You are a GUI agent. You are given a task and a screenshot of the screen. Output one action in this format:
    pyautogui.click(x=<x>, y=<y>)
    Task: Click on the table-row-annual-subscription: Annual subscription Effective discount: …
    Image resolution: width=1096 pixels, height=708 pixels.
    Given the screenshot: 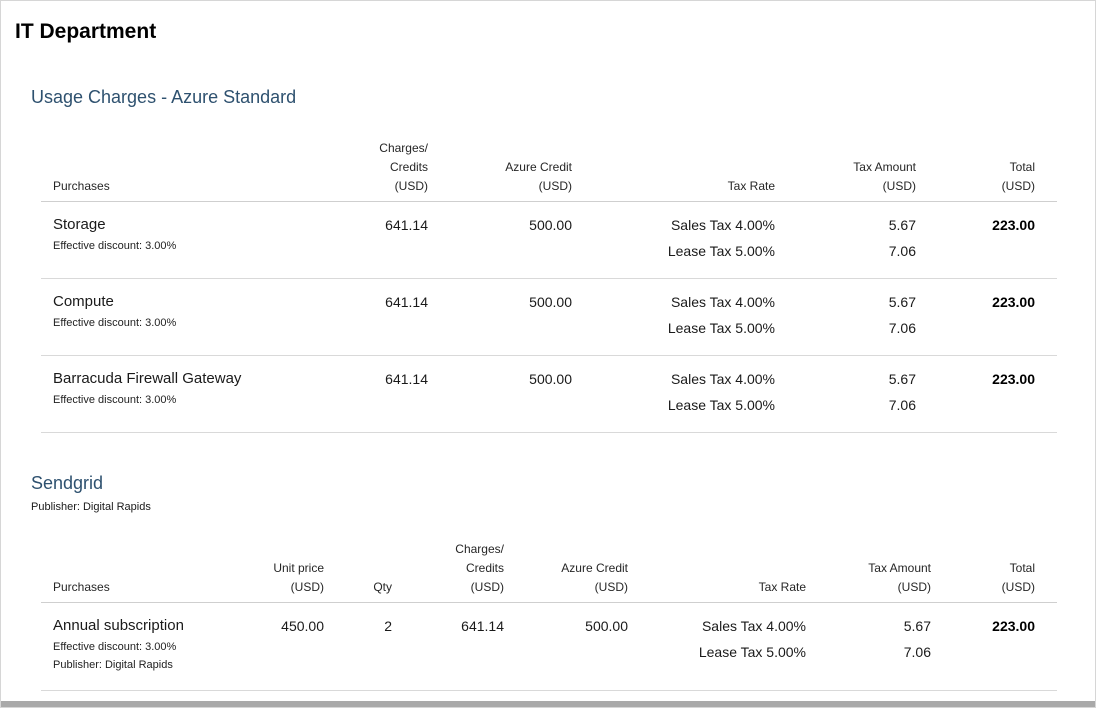 What is the action you would take?
    pyautogui.click(x=549, y=646)
    